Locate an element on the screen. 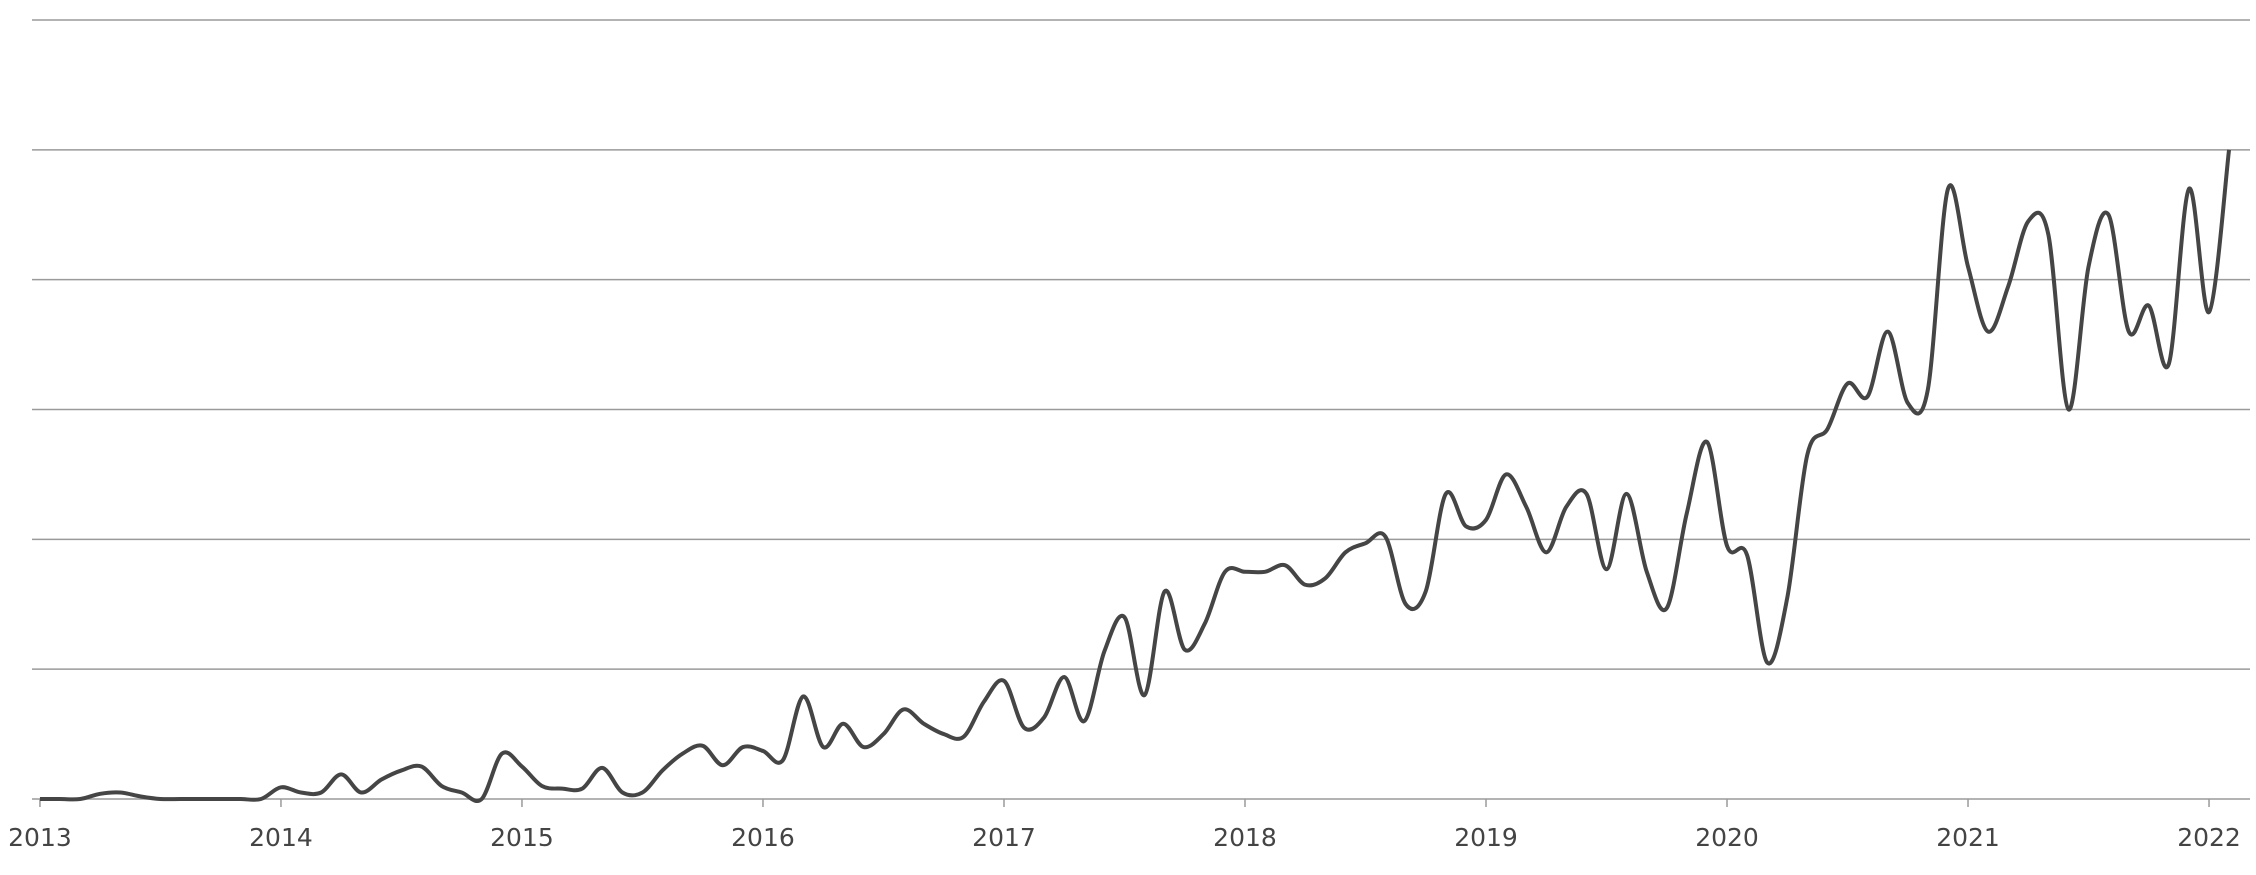 The image size is (2256, 875). x-tick-label: 2020 is located at coordinates (1727, 837).